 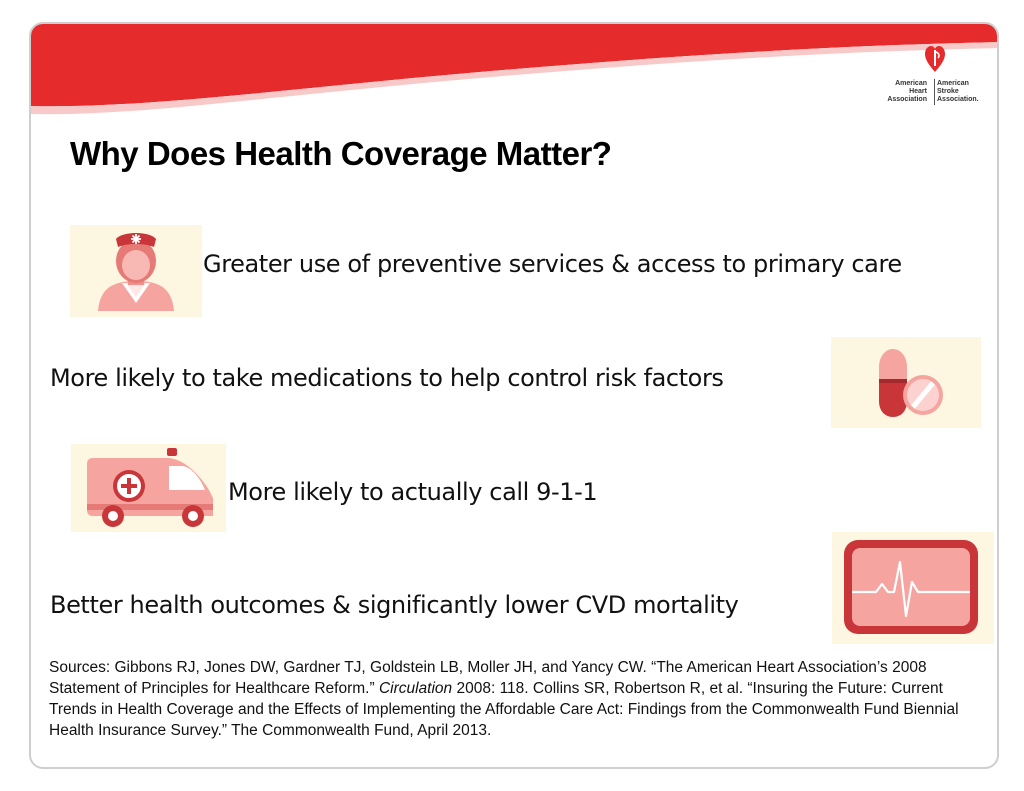 What do you see at coordinates (934, 92) in the screenshot?
I see `logo-divider` at bounding box center [934, 92].